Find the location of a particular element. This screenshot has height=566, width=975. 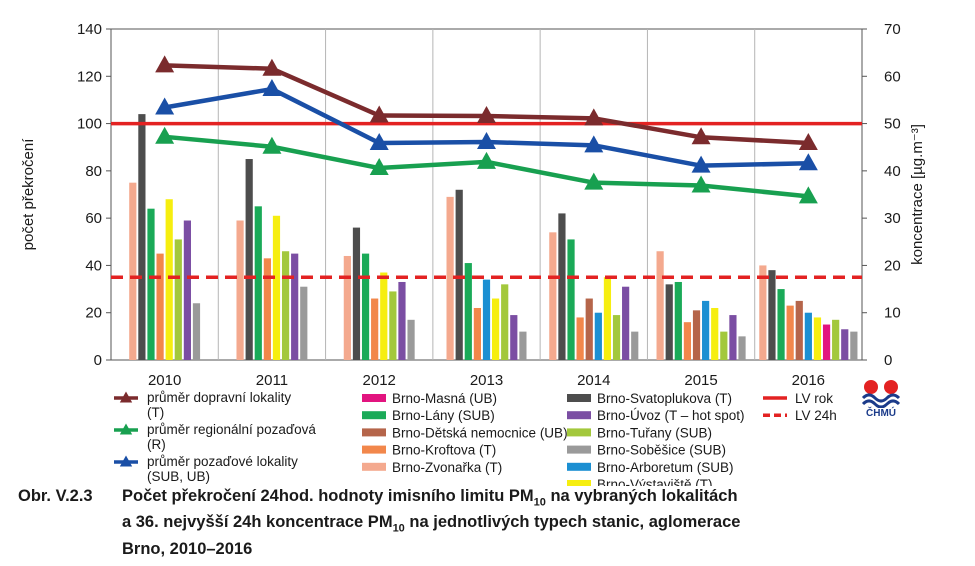

right-axis-tick-label: 70 is located at coordinates (892, 29).